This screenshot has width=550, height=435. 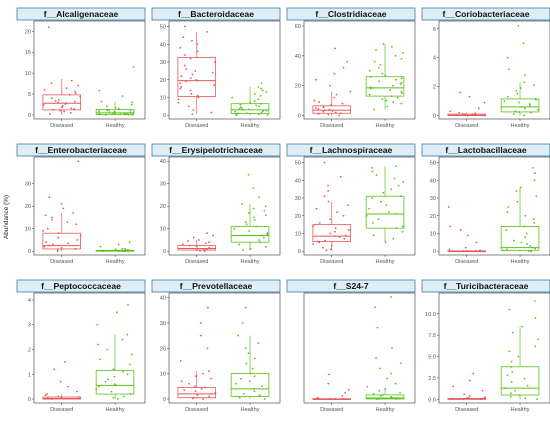 What do you see at coordinates (61, 126) in the screenshot?
I see `x-tick-label-diseased: Diseased` at bounding box center [61, 126].